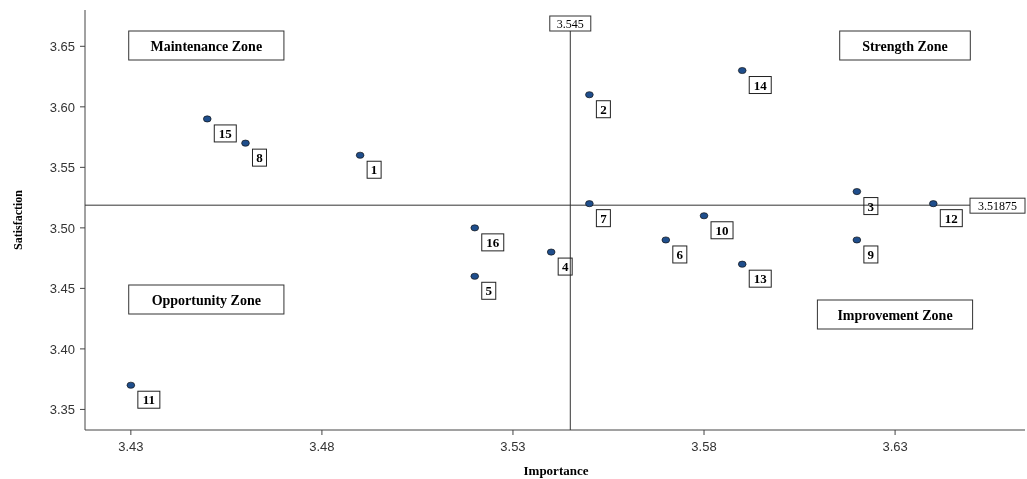  What do you see at coordinates (760, 279) in the screenshot?
I see `annotation: 13` at bounding box center [760, 279].